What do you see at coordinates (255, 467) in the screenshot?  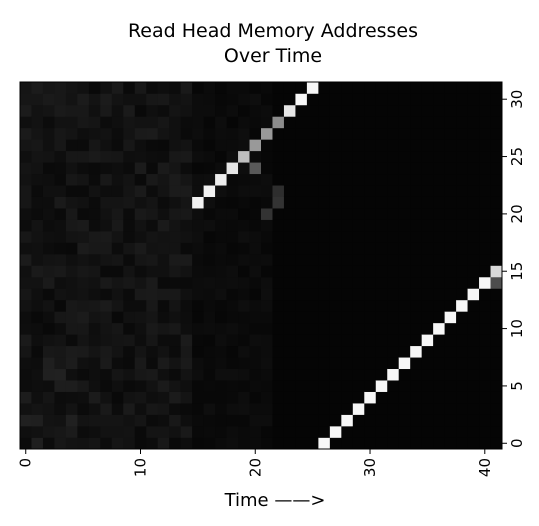 I see `x-tick-label: 20` at bounding box center [255, 467].